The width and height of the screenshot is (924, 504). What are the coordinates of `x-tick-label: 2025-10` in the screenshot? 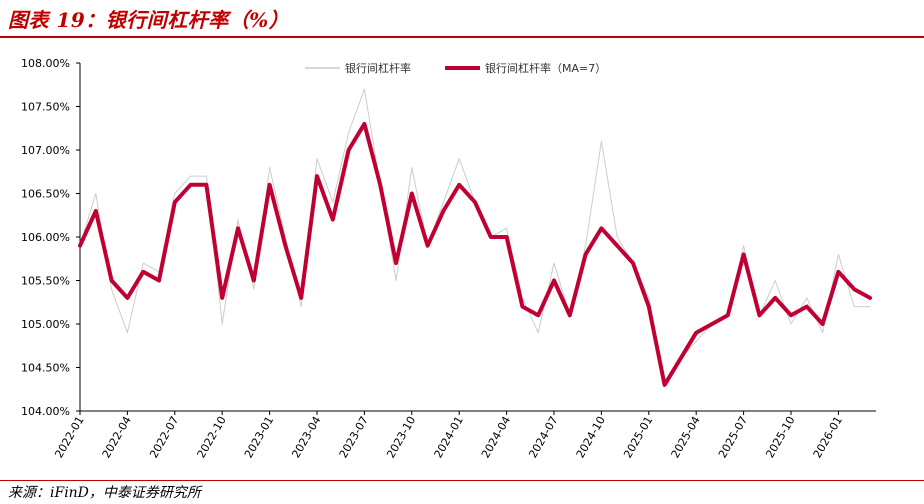 It's located at (780, 437).